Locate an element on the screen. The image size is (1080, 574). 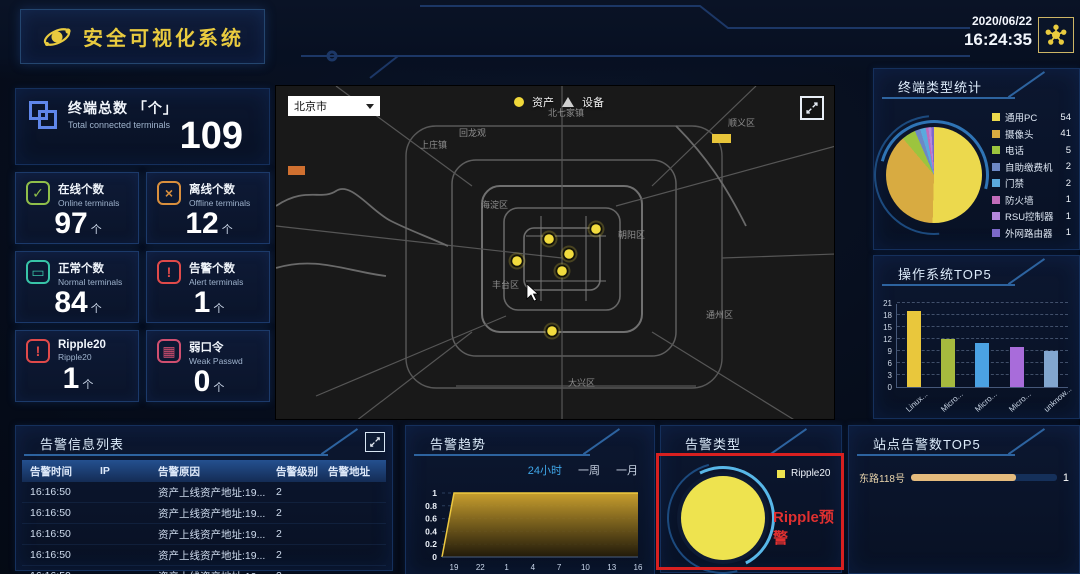
legend-item: 防火墙 1 is located at coordinates (1031, 200).